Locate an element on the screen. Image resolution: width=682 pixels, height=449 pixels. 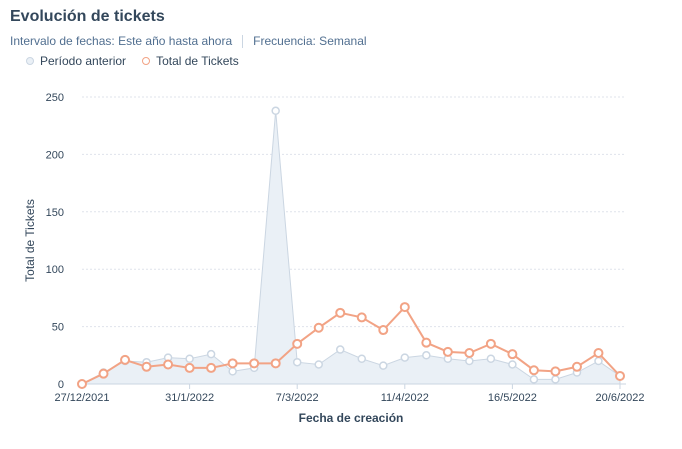
y-axis-label: Total de Tickets is located at coordinates (30, 240).